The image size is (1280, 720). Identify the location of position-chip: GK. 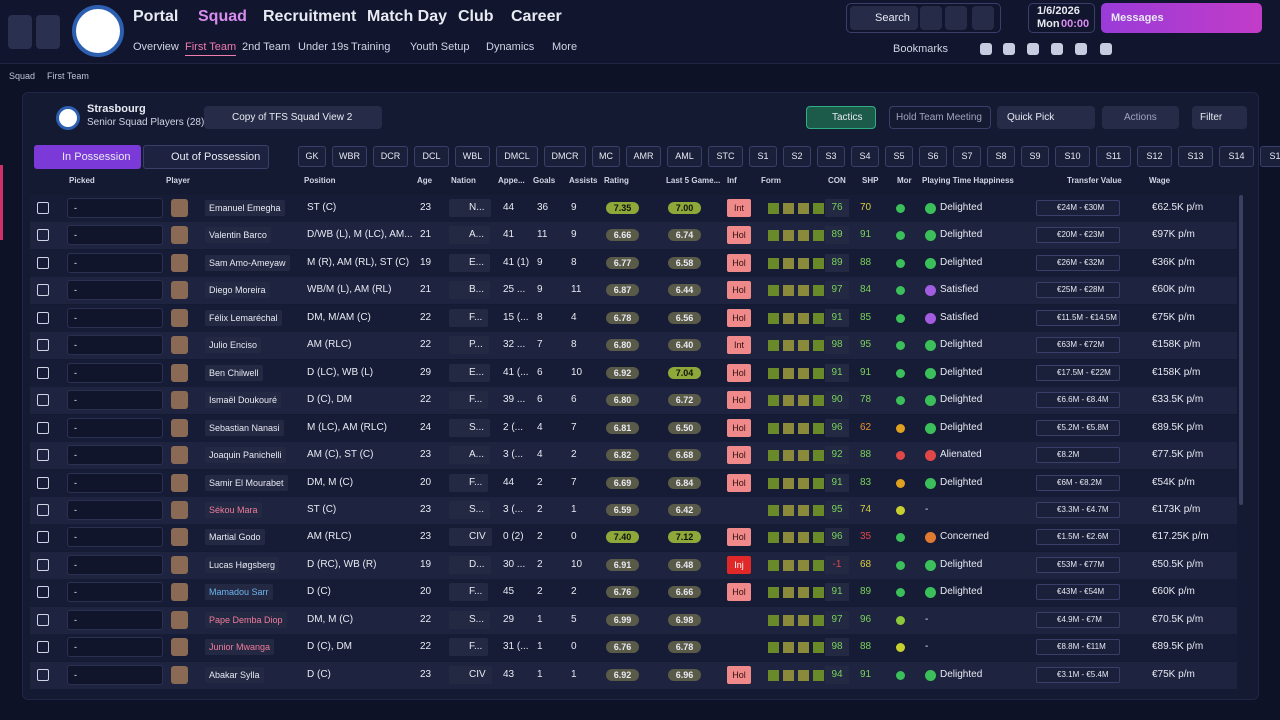
(312, 156).